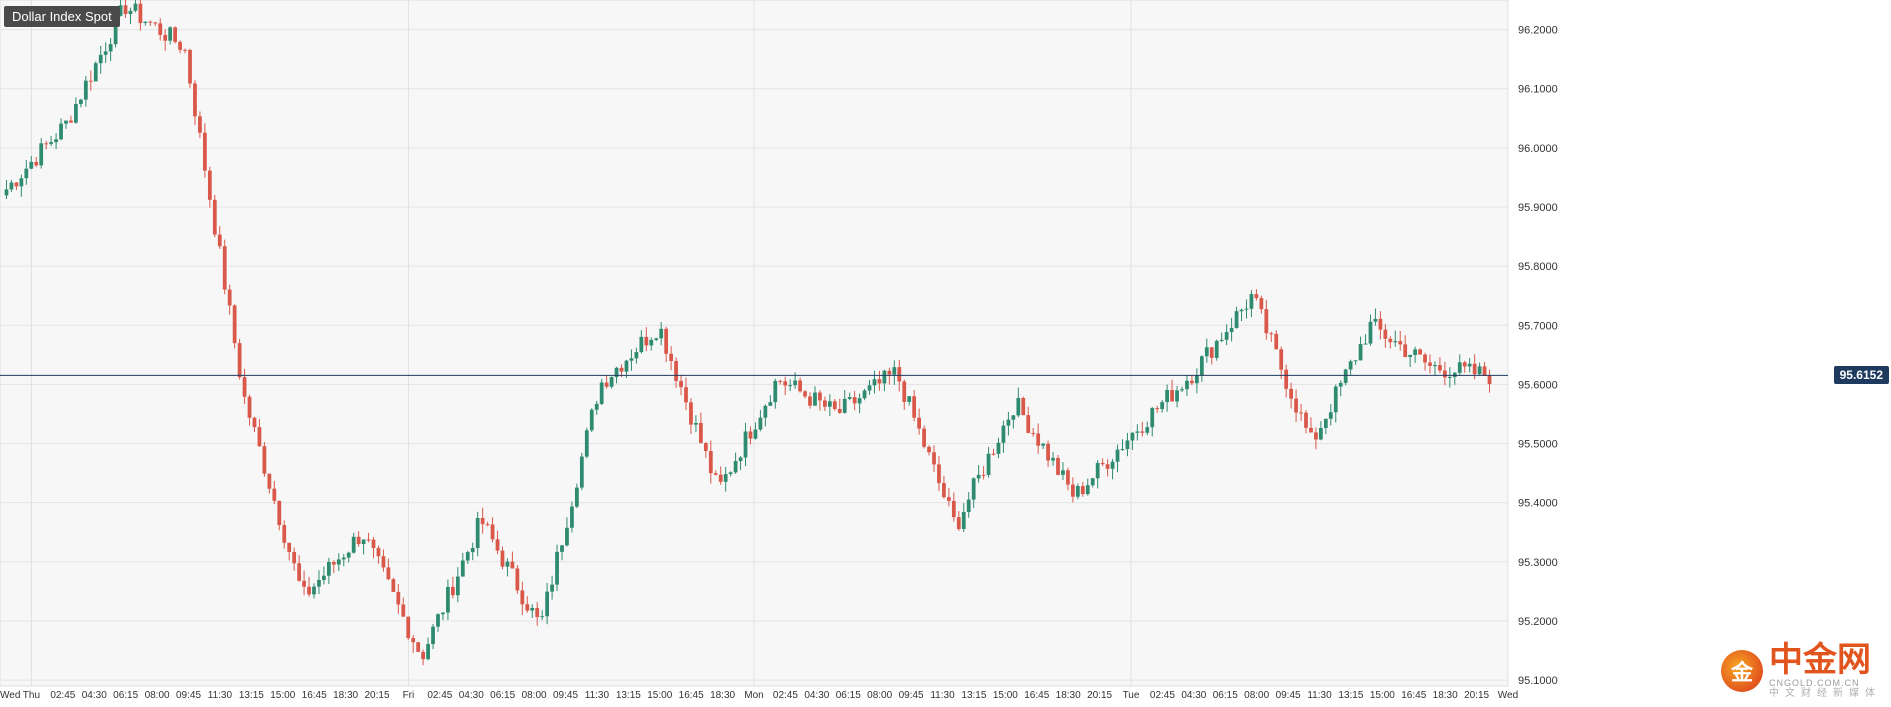 This screenshot has width=1891, height=707. I want to click on x-tick-label: 11:30, so click(942, 695).